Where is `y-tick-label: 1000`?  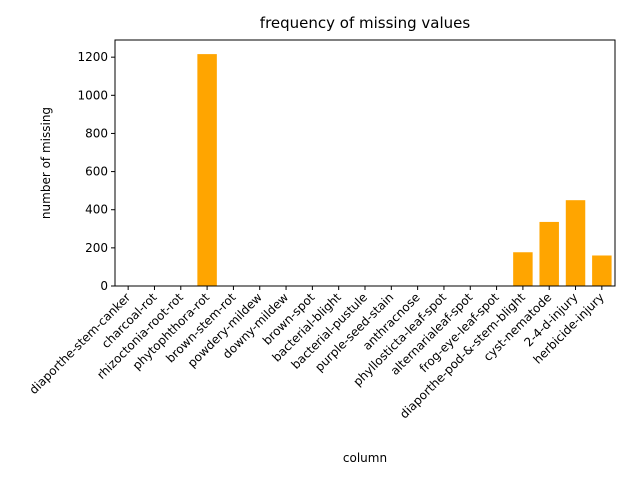 y-tick-label: 1000 is located at coordinates (92, 95).